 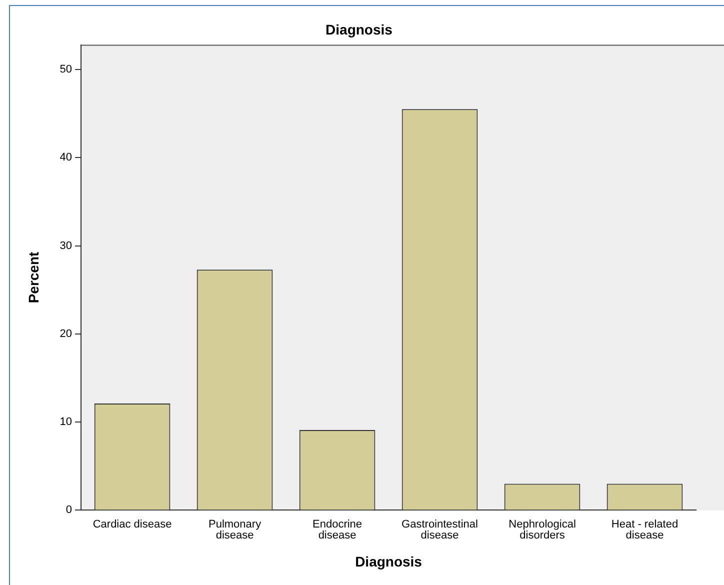 I want to click on x-tick-label: Gastrointestinal disease, so click(x=440, y=530).